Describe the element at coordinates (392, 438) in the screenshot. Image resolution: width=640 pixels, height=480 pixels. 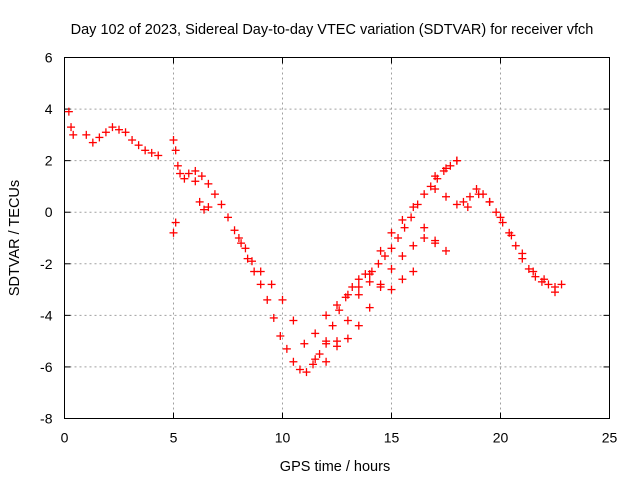
I see `x-tick-label: 15` at that location.